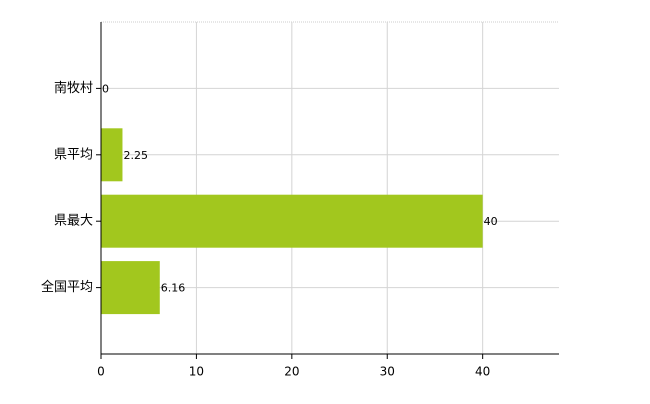  Describe the element at coordinates (101, 372) in the screenshot. I see `x-tick-label: 0` at that location.